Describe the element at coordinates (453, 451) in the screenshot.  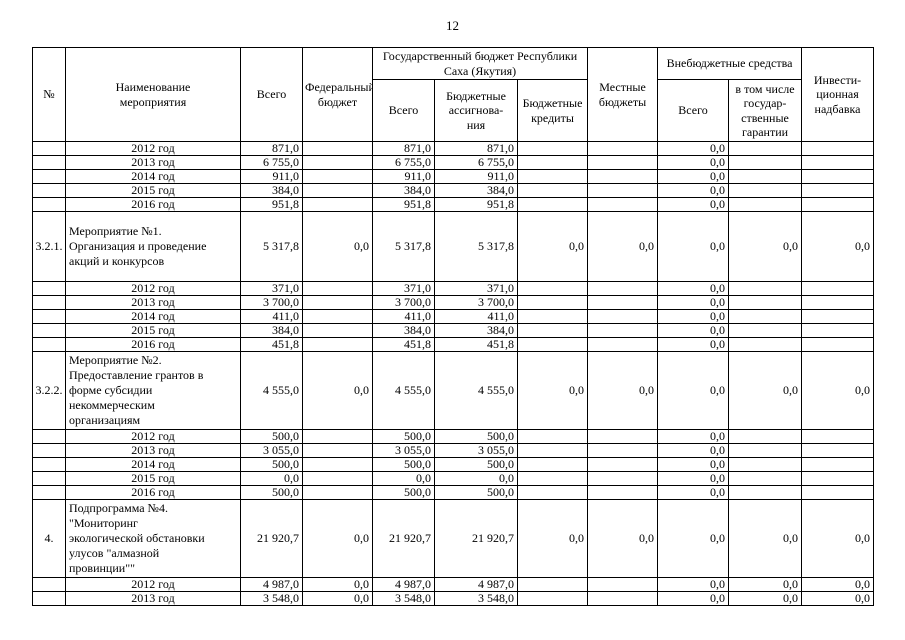
I see `table-row: 2013 год 3 055,0 3 055,0 3 055,0 0,0` at that location.